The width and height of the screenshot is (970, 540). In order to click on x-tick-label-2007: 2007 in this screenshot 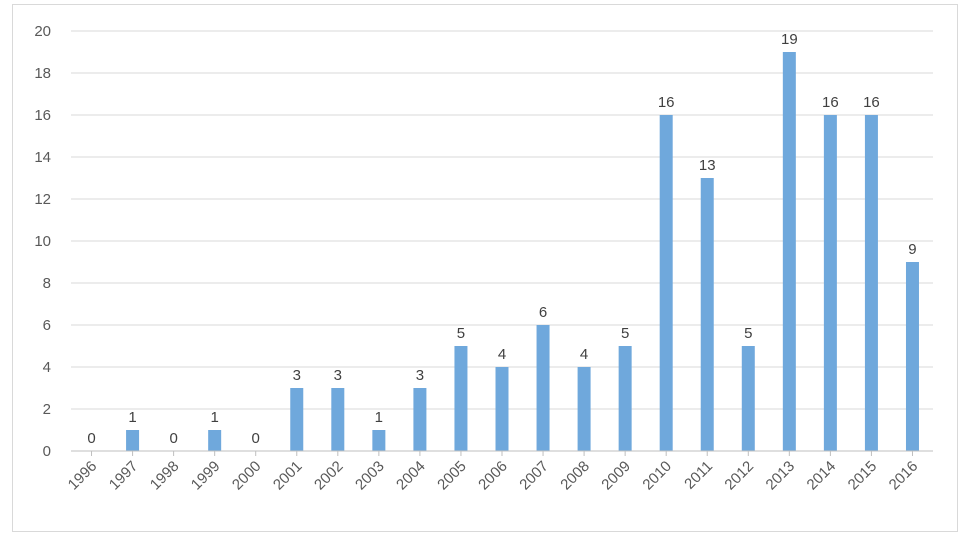, I will do `click(534, 476)`.